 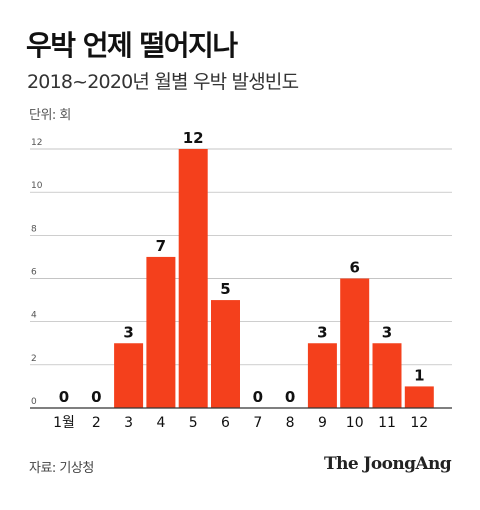 I want to click on chart-title: 우박 언제 떨어지나, so click(x=132, y=45).